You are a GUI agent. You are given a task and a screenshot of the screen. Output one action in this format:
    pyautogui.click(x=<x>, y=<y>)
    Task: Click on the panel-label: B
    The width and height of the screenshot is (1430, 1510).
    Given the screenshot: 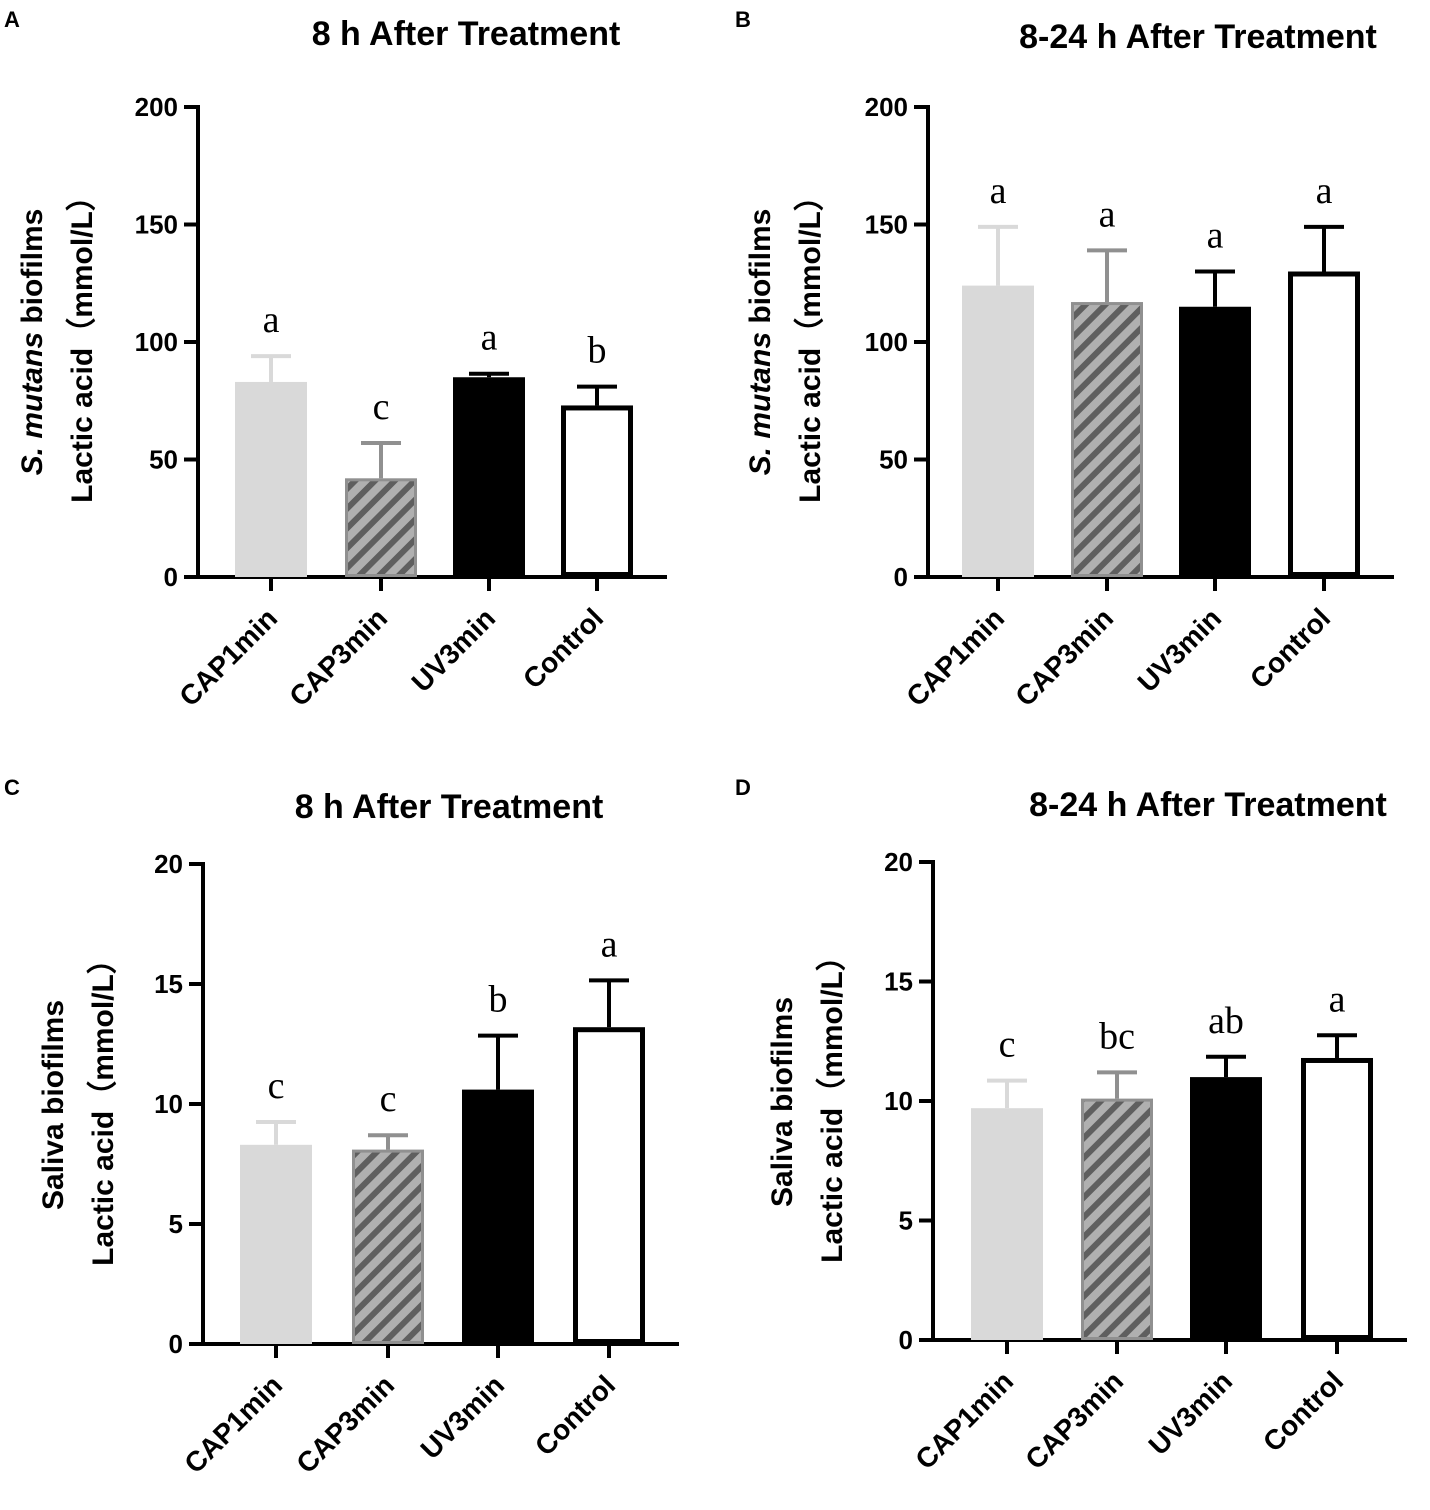 What is the action you would take?
    pyautogui.click(x=743, y=19)
    